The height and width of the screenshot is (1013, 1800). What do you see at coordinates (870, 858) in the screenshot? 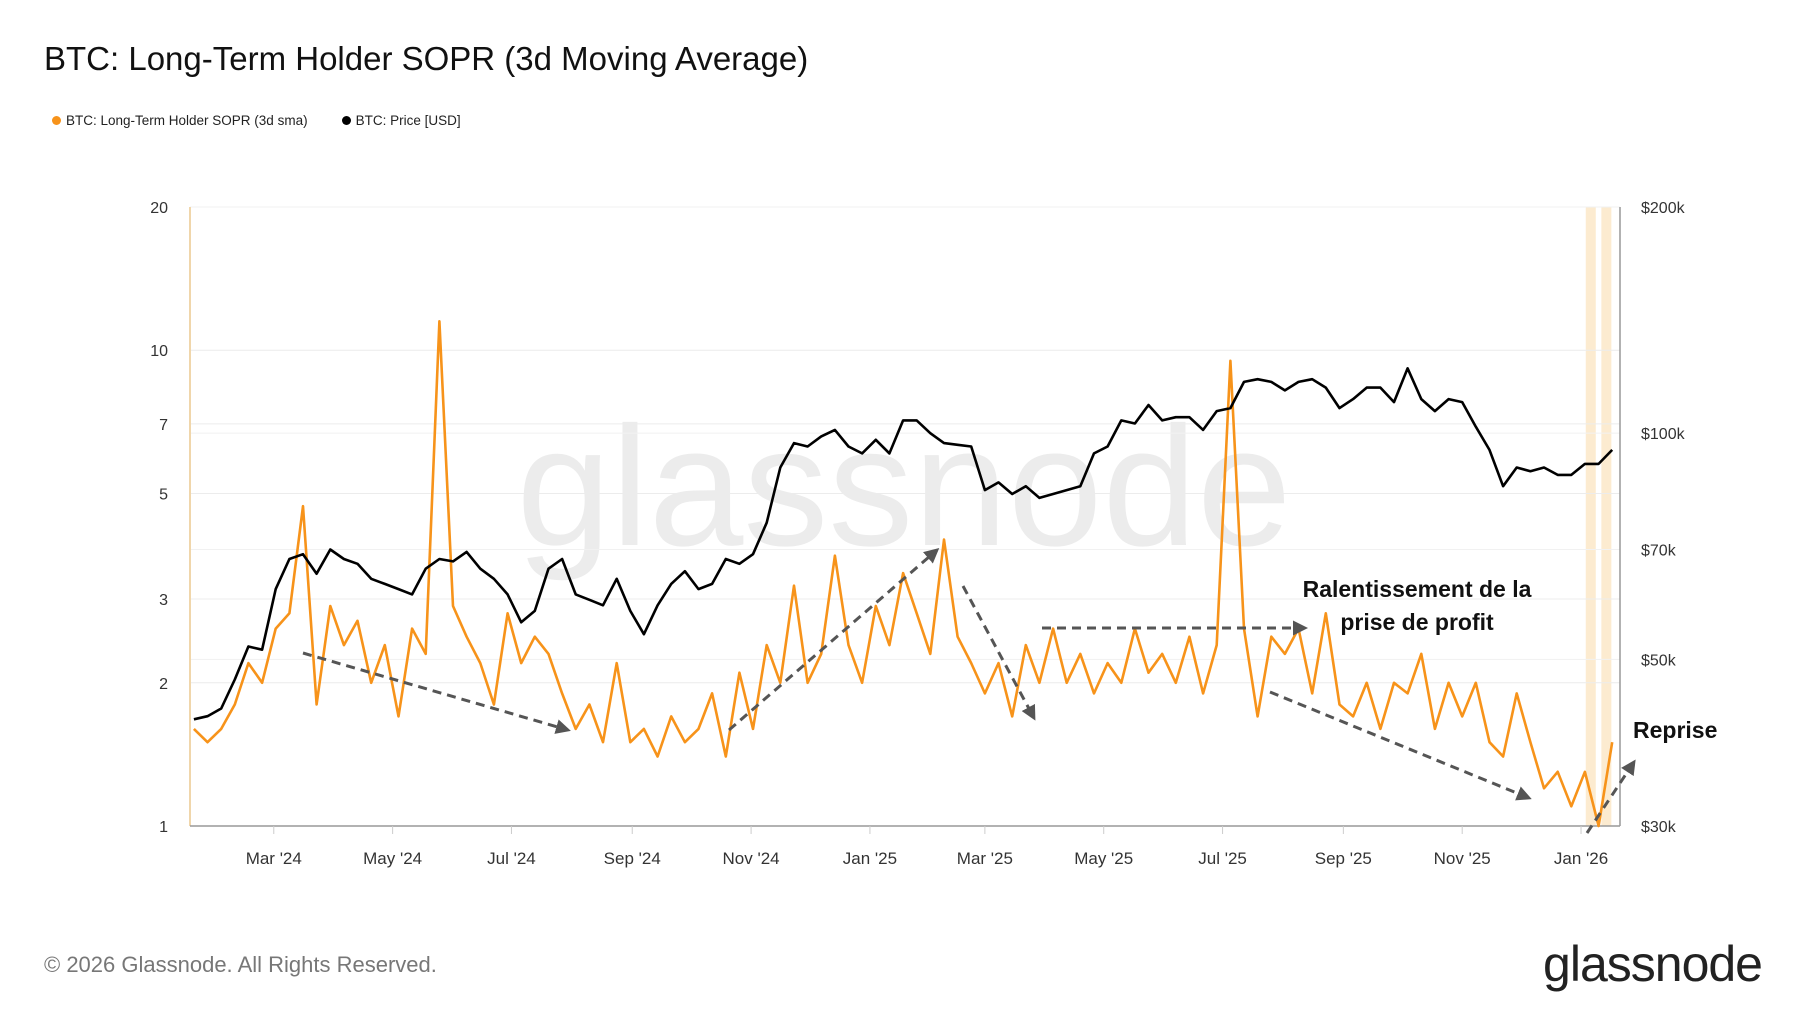
I see `x-tick-label: Jan '25` at bounding box center [870, 858].